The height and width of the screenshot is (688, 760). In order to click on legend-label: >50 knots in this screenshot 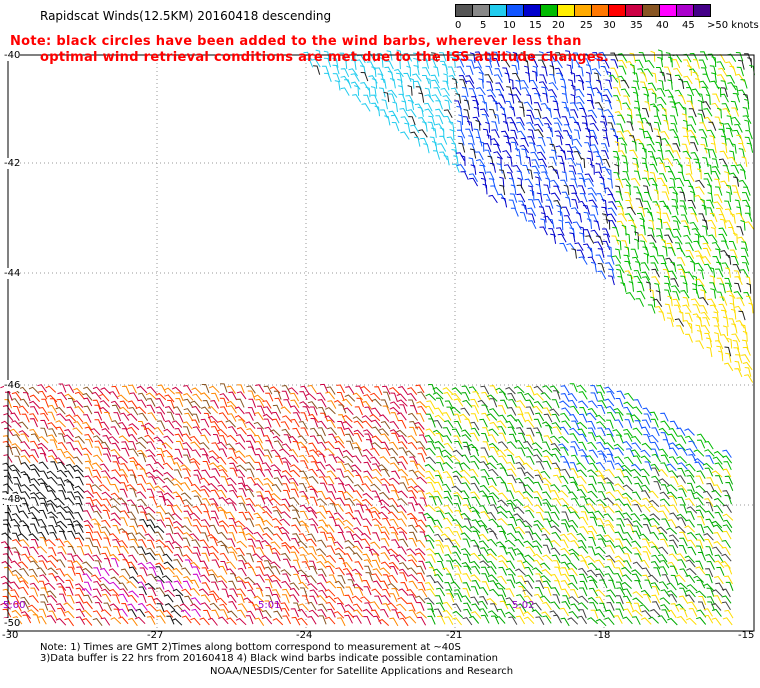, I will do `click(733, 25)`.